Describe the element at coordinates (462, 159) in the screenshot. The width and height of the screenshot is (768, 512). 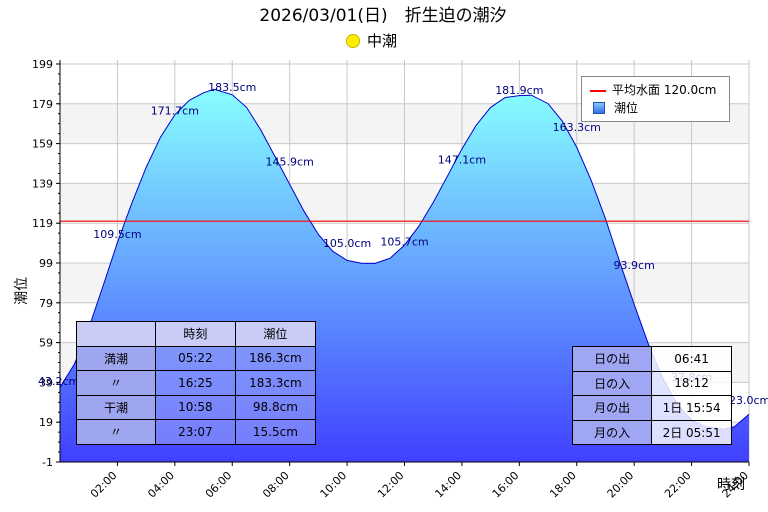
I see `data-label: 147.1cm` at that location.